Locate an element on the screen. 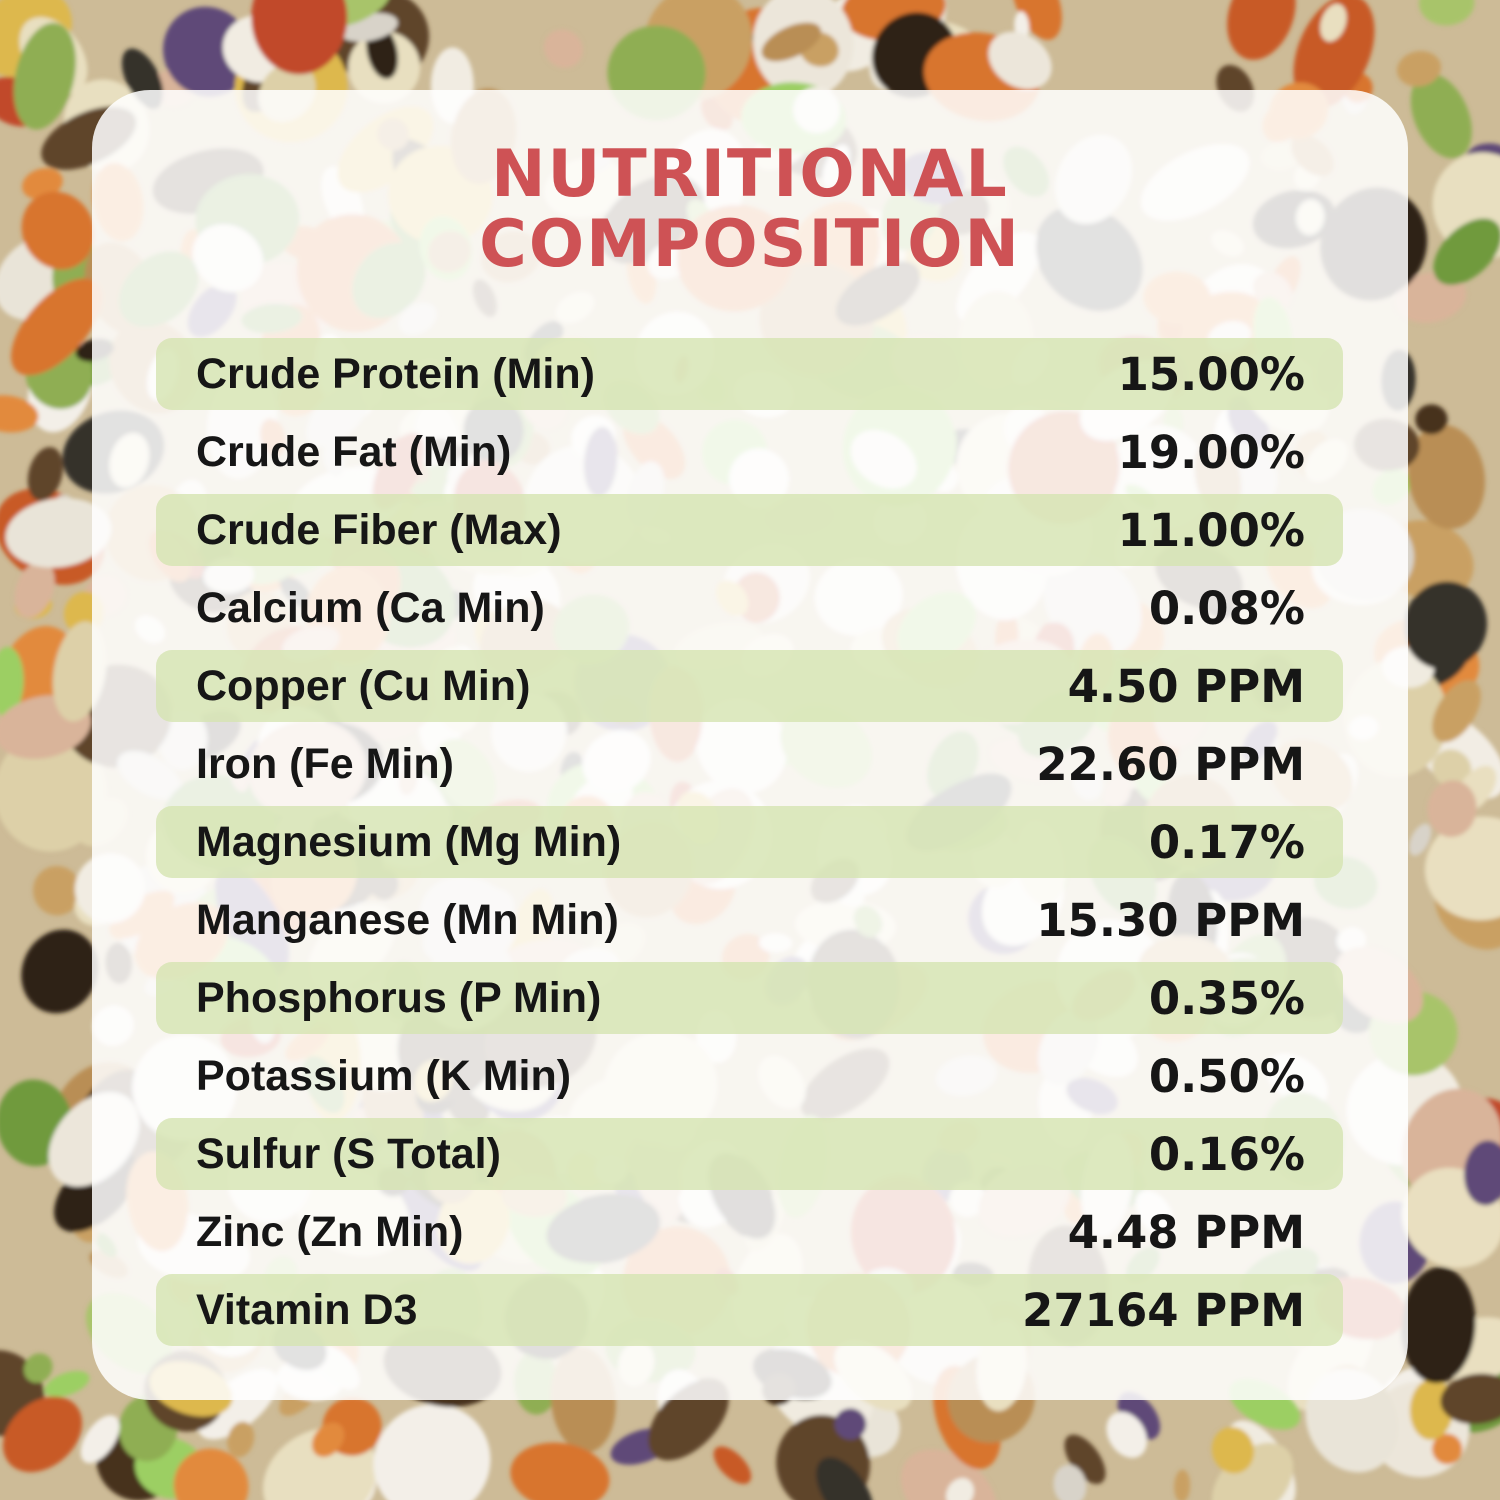  nutrient-label: Crude Protein (Min) is located at coordinates (395, 373).